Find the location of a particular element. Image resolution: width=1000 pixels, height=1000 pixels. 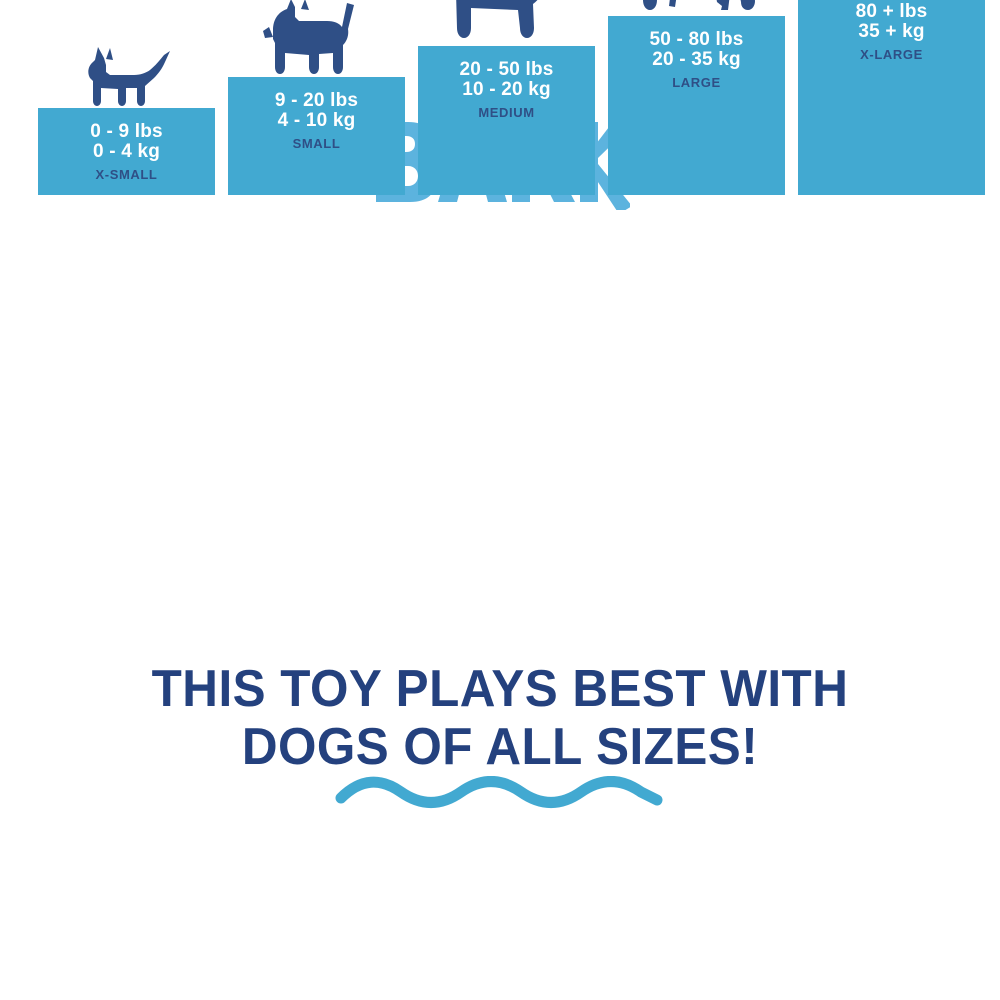

size-step-x-large: 80 + lbs 35 + kg X-LARGE is located at coordinates (891, 97).